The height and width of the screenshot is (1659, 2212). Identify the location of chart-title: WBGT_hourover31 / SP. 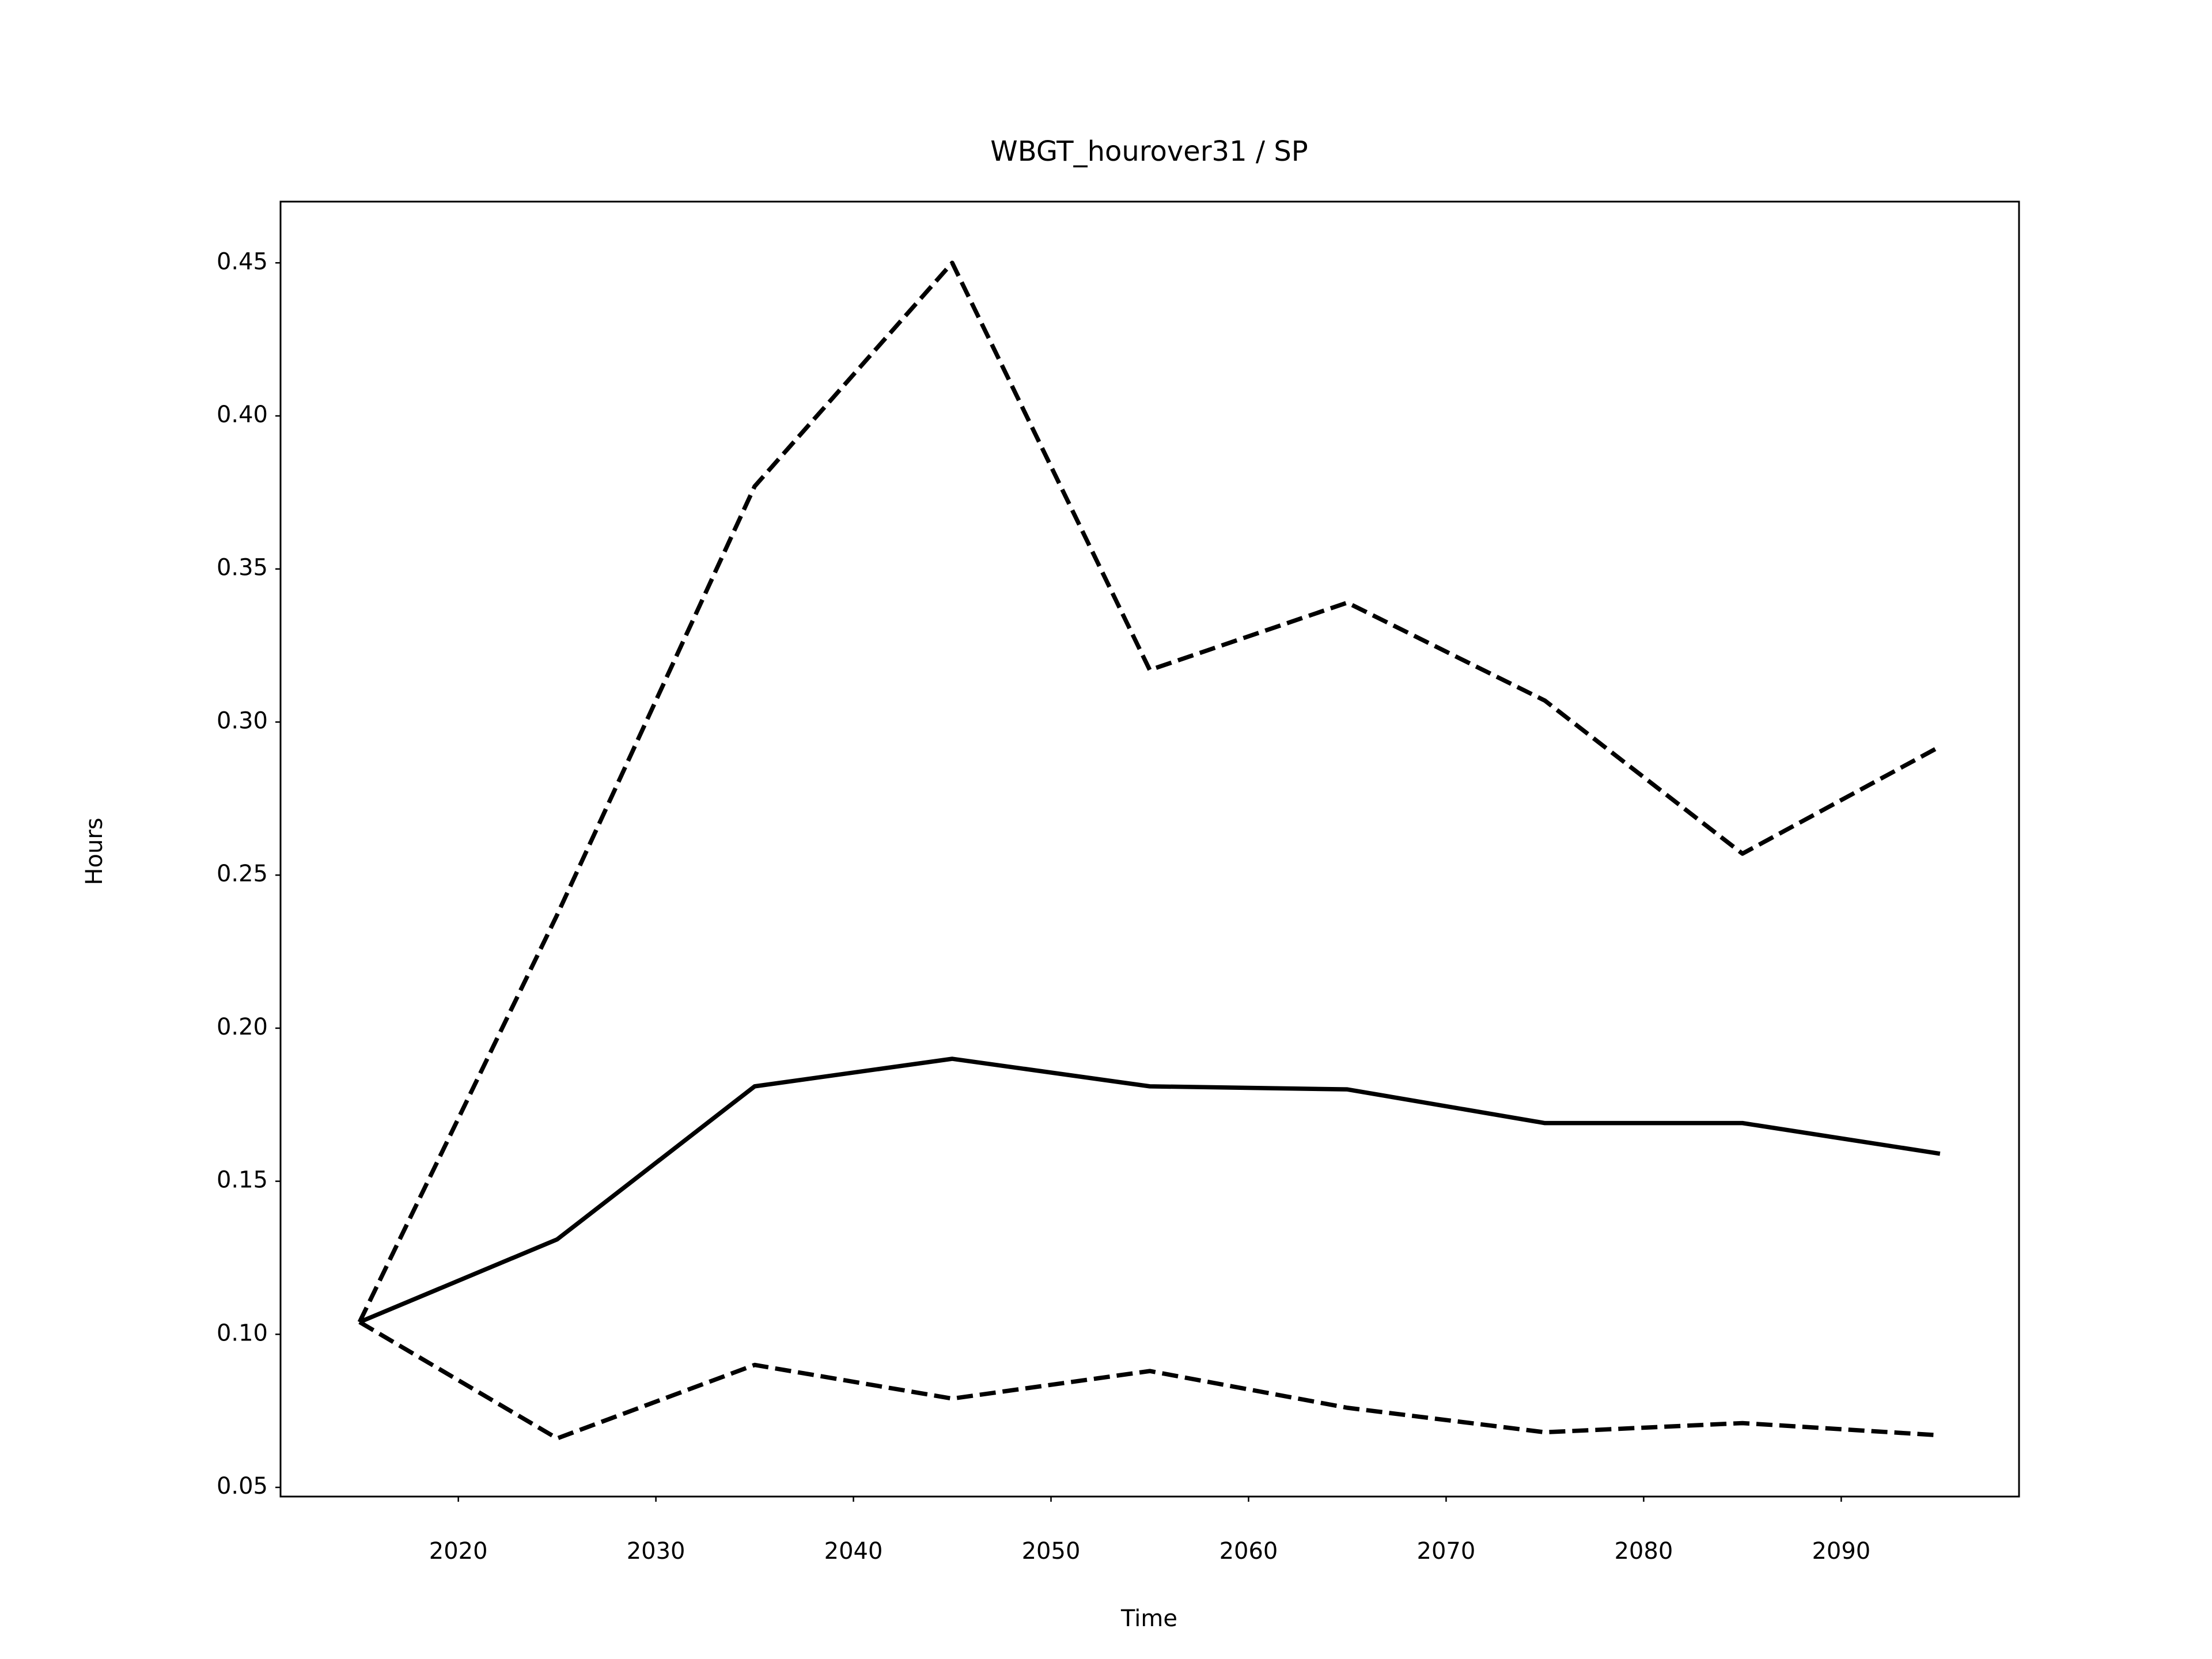
(1149, 151).